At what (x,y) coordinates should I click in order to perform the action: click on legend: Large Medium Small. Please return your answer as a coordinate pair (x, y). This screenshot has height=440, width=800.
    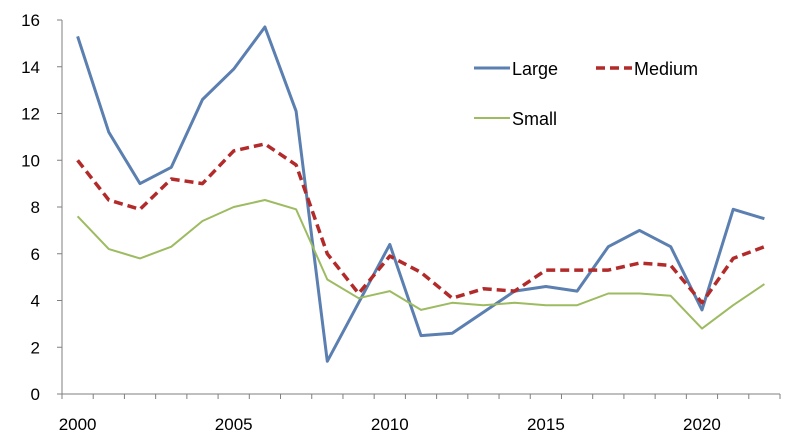
    Looking at the image, I should click on (586, 94).